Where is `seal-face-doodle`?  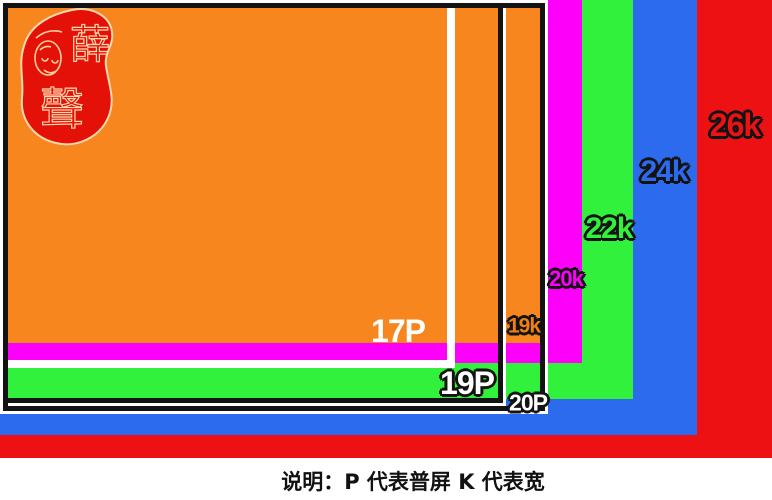 seal-face-doodle is located at coordinates (48, 53).